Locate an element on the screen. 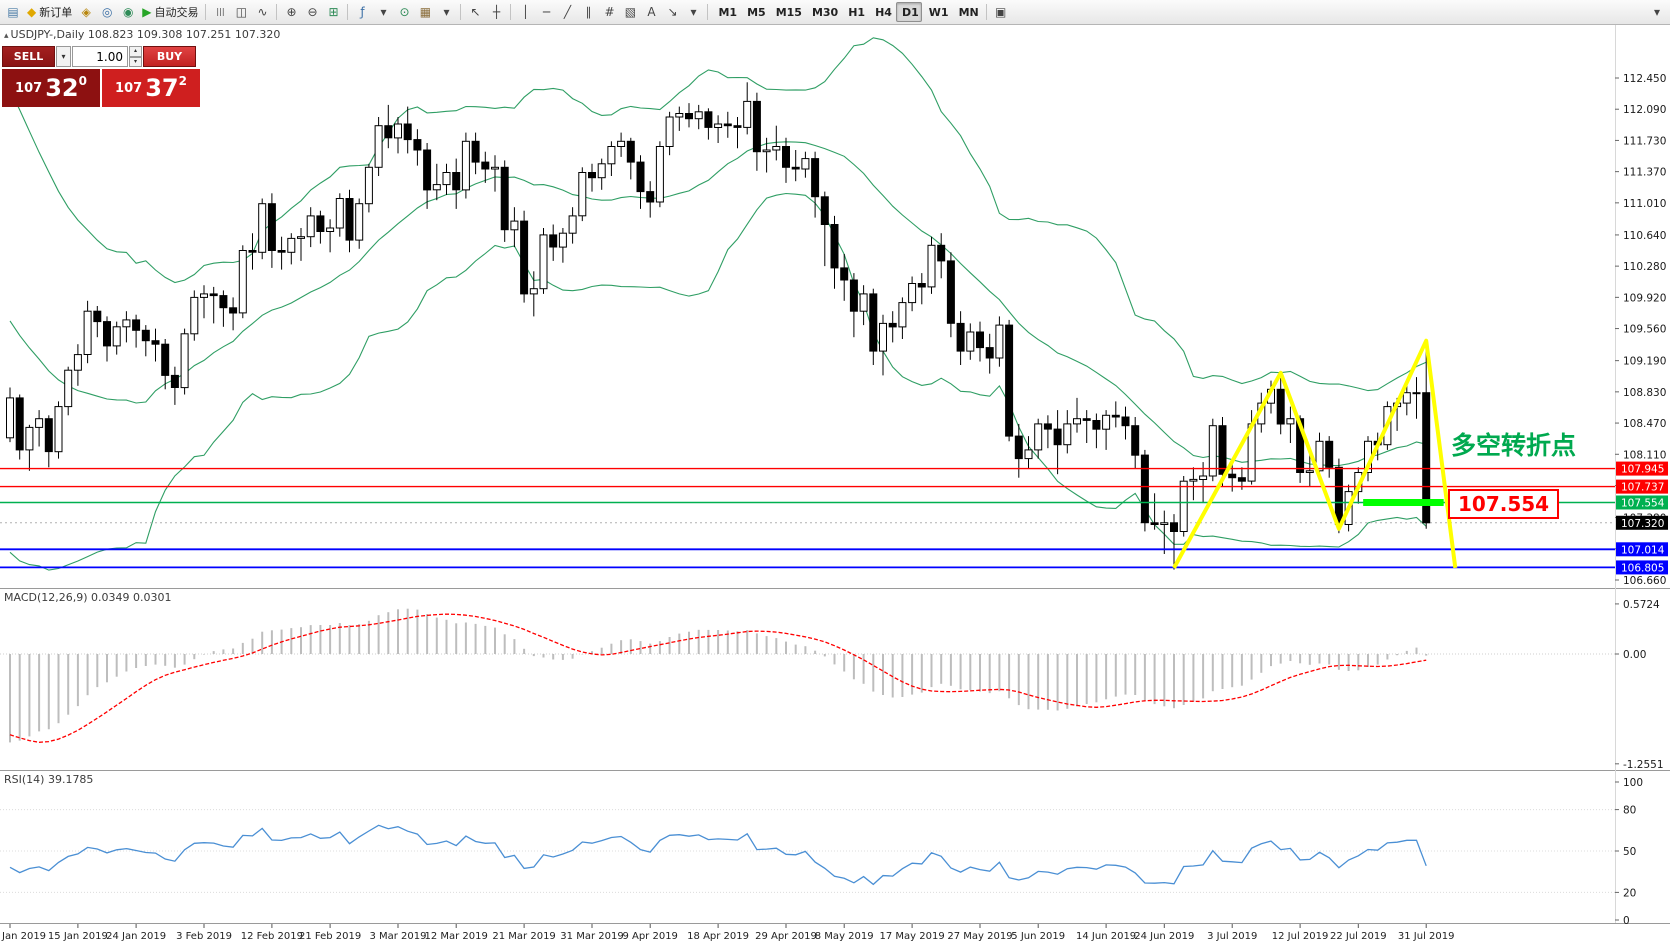  chart-properties-icon: ▣ is located at coordinates (1001, 12).